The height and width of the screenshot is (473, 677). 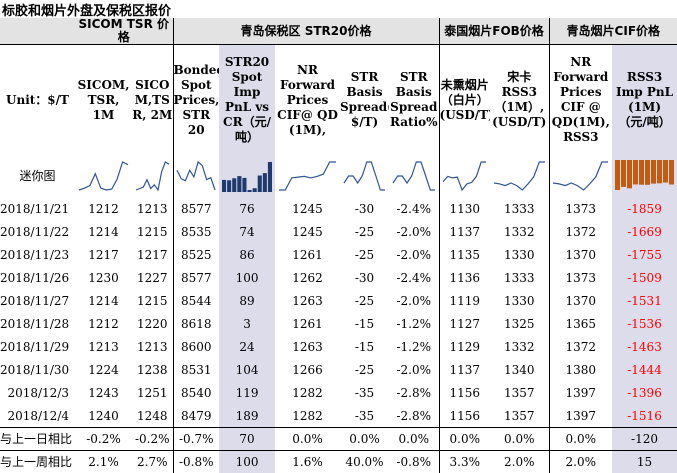 What do you see at coordinates (644, 346) in the screenshot?
I see `cell-c11: -1463` at bounding box center [644, 346].